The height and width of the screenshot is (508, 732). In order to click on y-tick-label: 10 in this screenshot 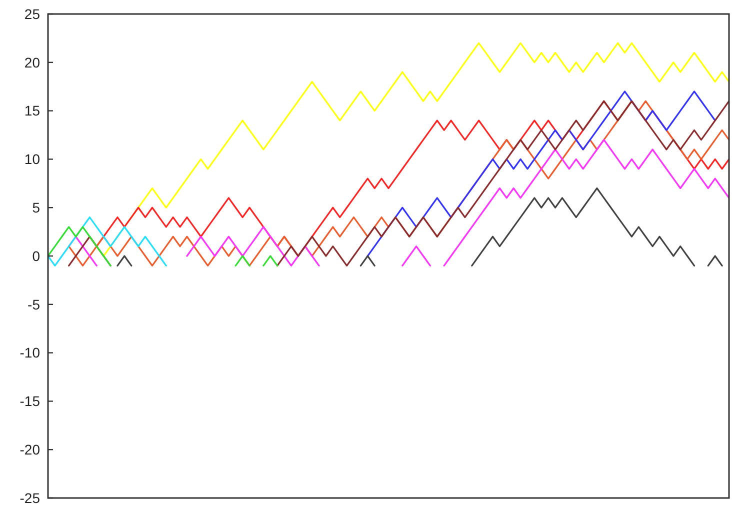, I will do `click(32, 159)`.